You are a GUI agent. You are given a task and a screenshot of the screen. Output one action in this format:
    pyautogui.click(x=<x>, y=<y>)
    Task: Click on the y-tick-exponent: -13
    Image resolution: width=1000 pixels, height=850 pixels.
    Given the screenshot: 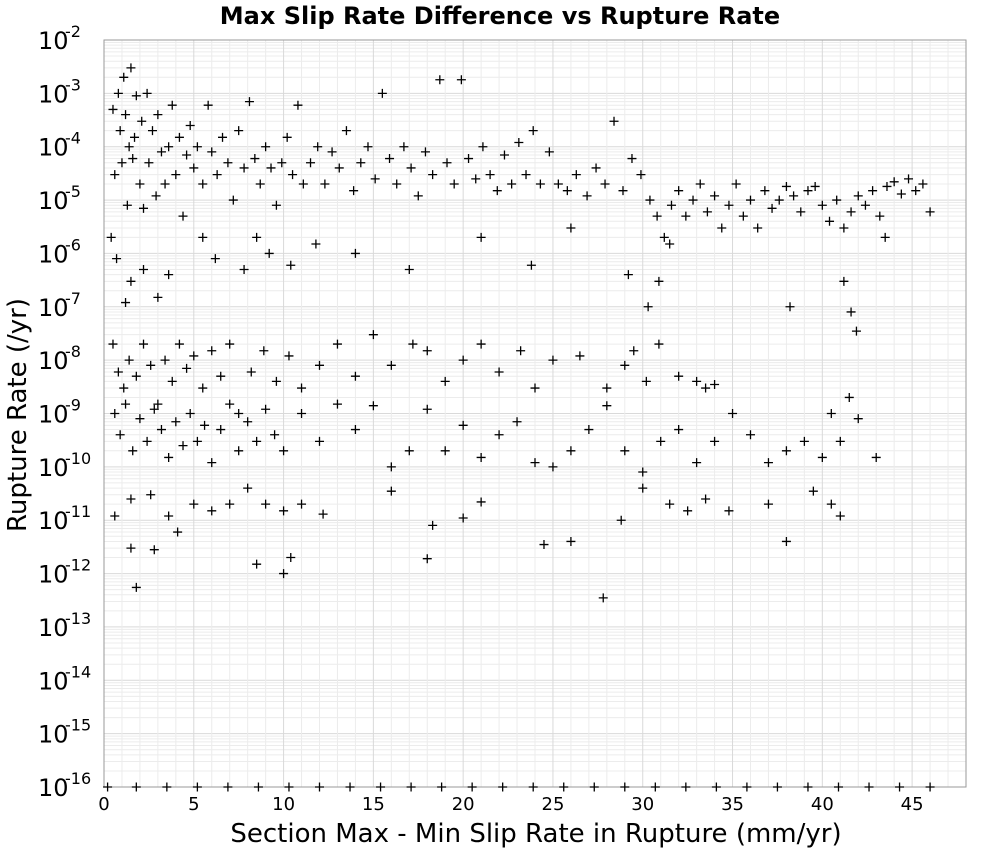 What is the action you would take?
    pyautogui.click(x=78, y=618)
    